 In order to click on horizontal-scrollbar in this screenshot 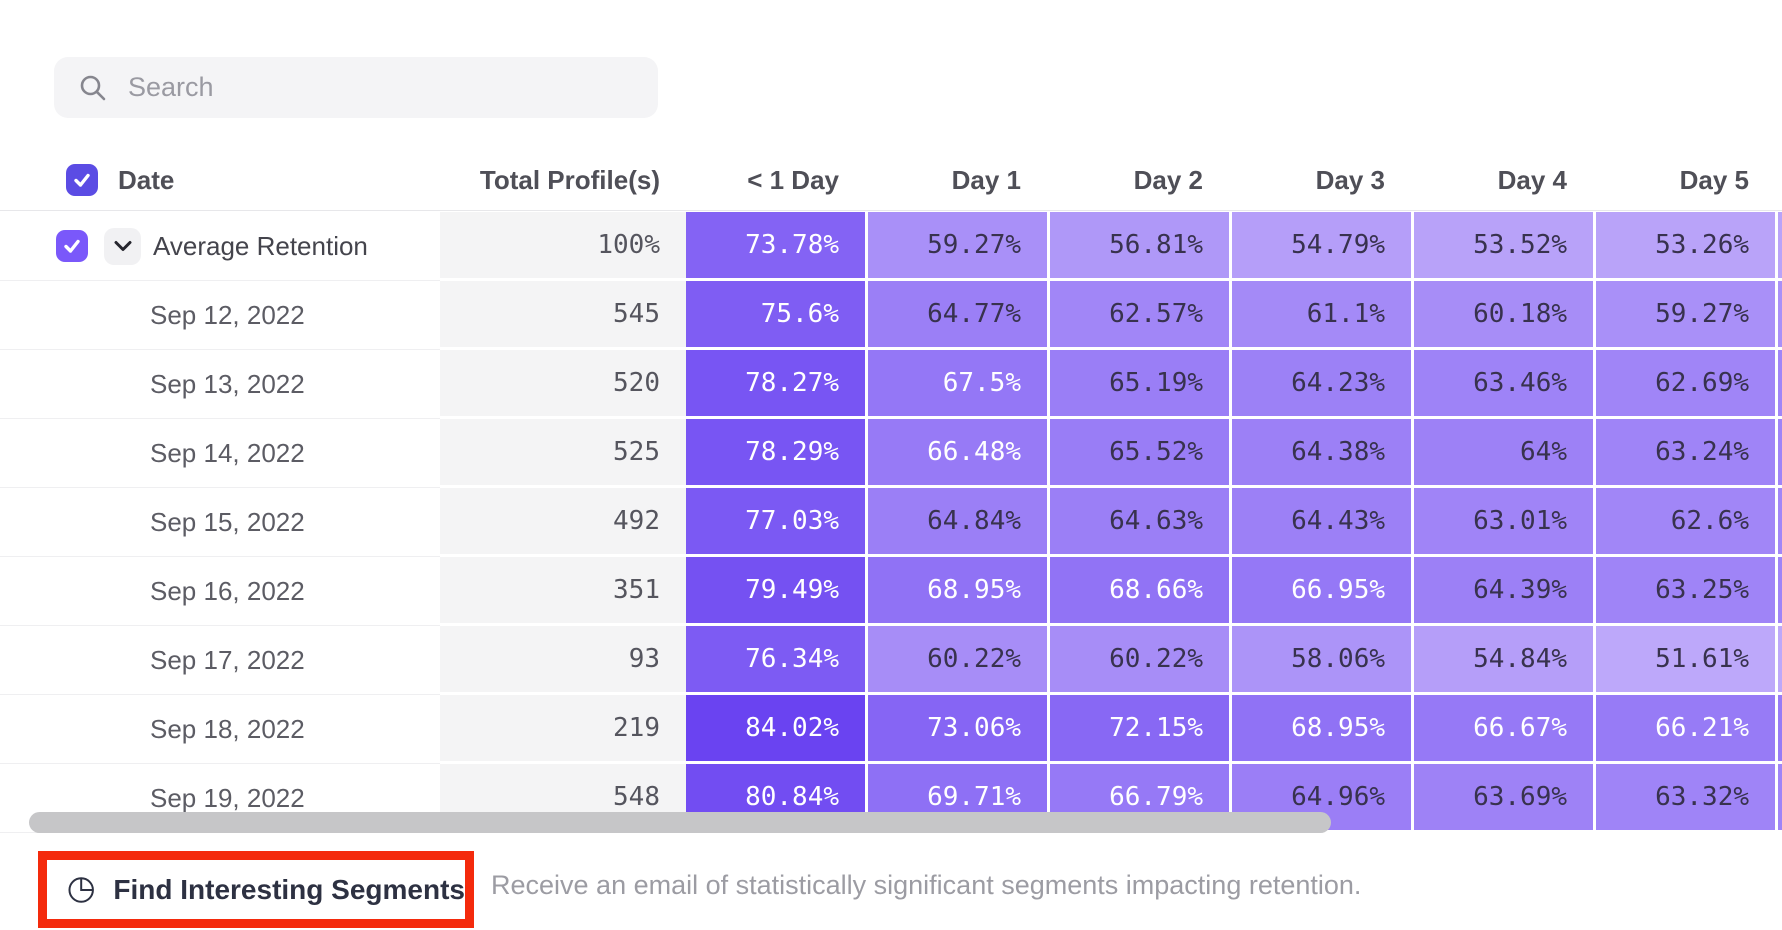, I will do `click(680, 822)`.